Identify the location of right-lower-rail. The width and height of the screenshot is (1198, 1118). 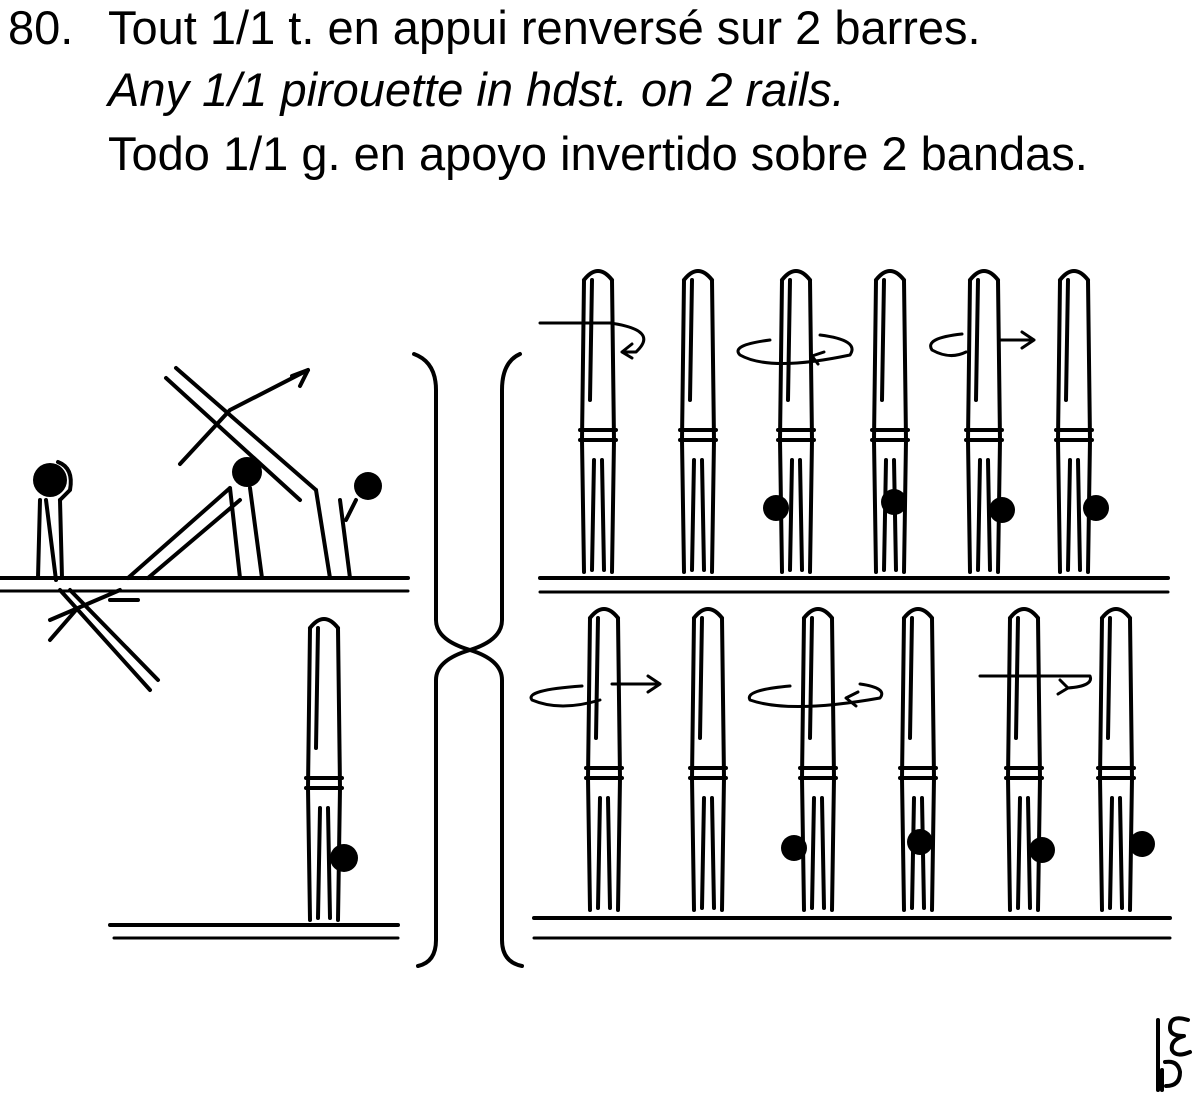
(852, 928).